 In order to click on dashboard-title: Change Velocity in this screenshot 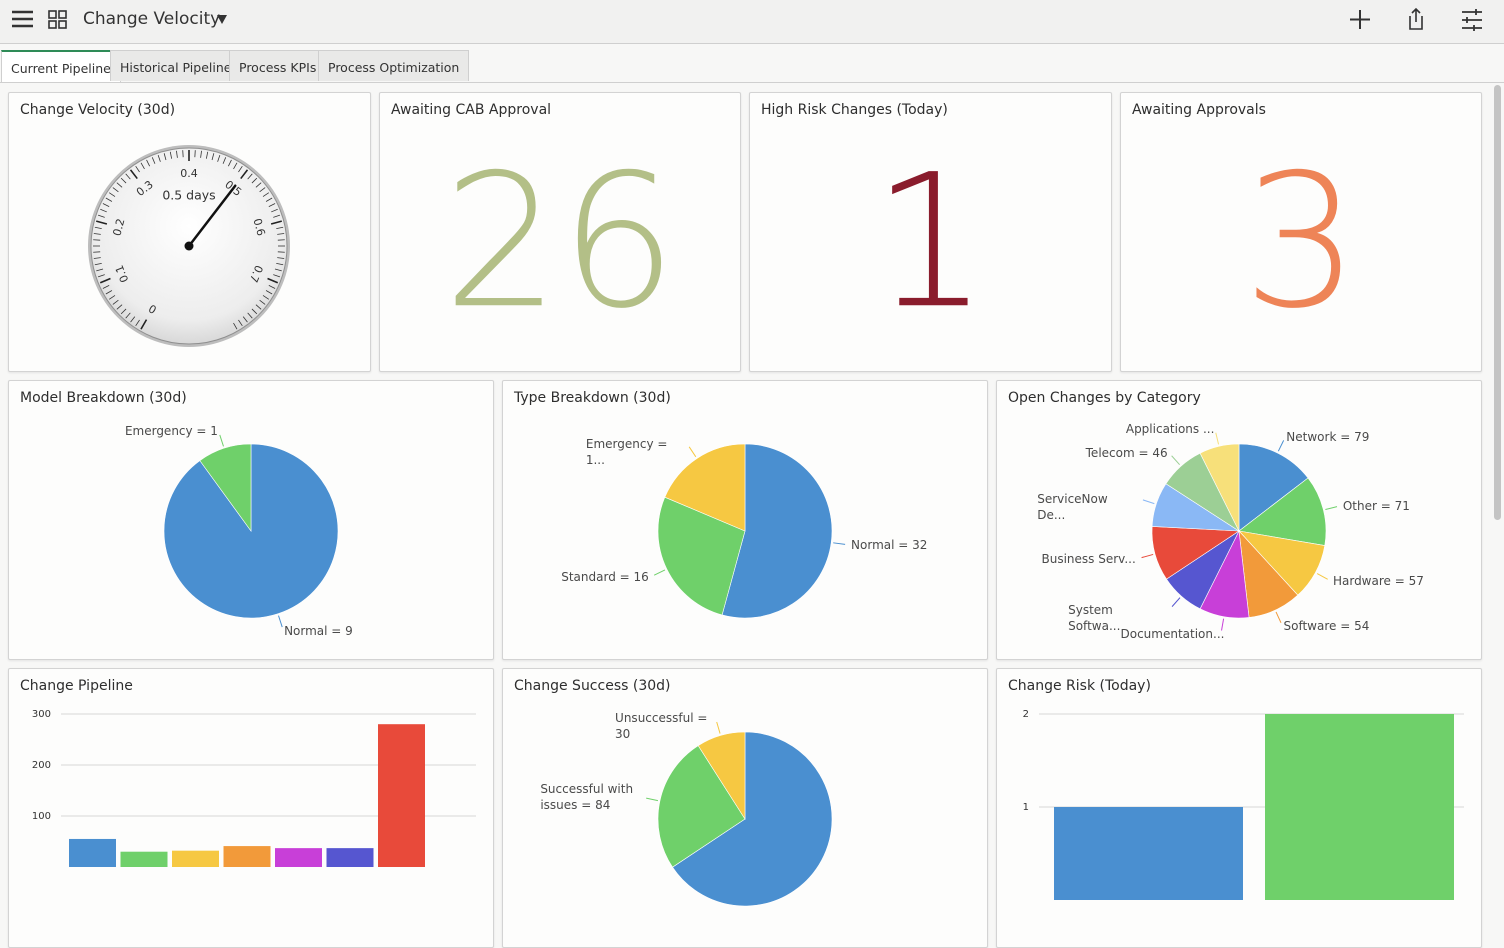, I will do `click(151, 19)`.